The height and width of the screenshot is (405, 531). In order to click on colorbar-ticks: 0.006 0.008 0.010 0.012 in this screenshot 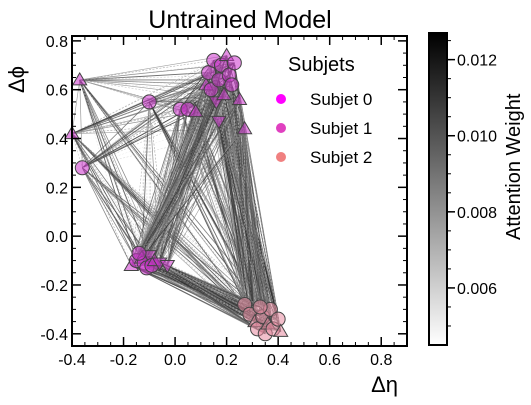, I will do `click(472, 183)`.